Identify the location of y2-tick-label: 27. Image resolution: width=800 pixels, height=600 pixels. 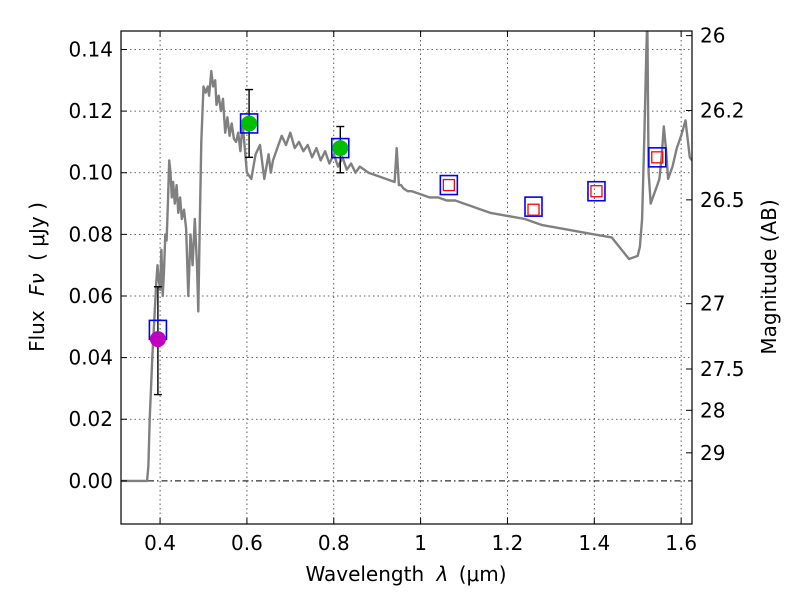
(712, 304).